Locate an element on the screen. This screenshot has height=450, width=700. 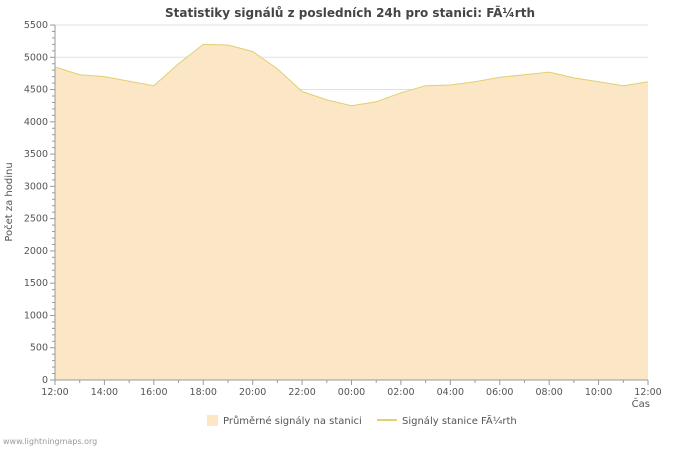
x-tick-label: 22:00 is located at coordinates (301, 392).